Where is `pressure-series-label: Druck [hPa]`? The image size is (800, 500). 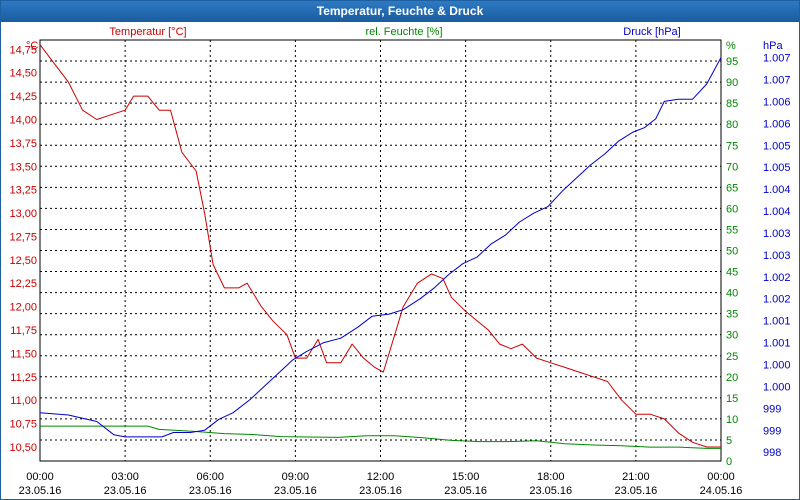 pressure-series-label: Druck [hPa] is located at coordinates (651, 32).